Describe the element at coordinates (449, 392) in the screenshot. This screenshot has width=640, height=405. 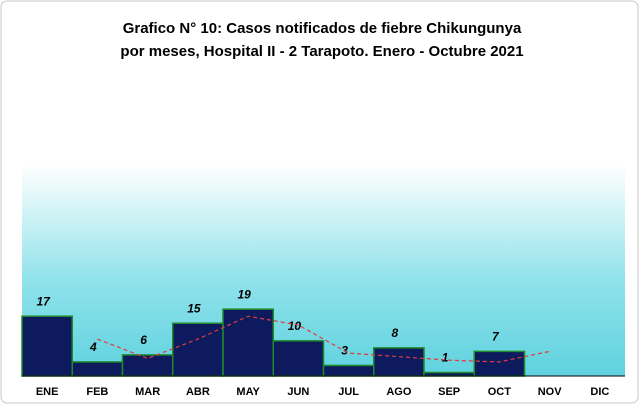
I see `x-tick-label: SEP` at that location.